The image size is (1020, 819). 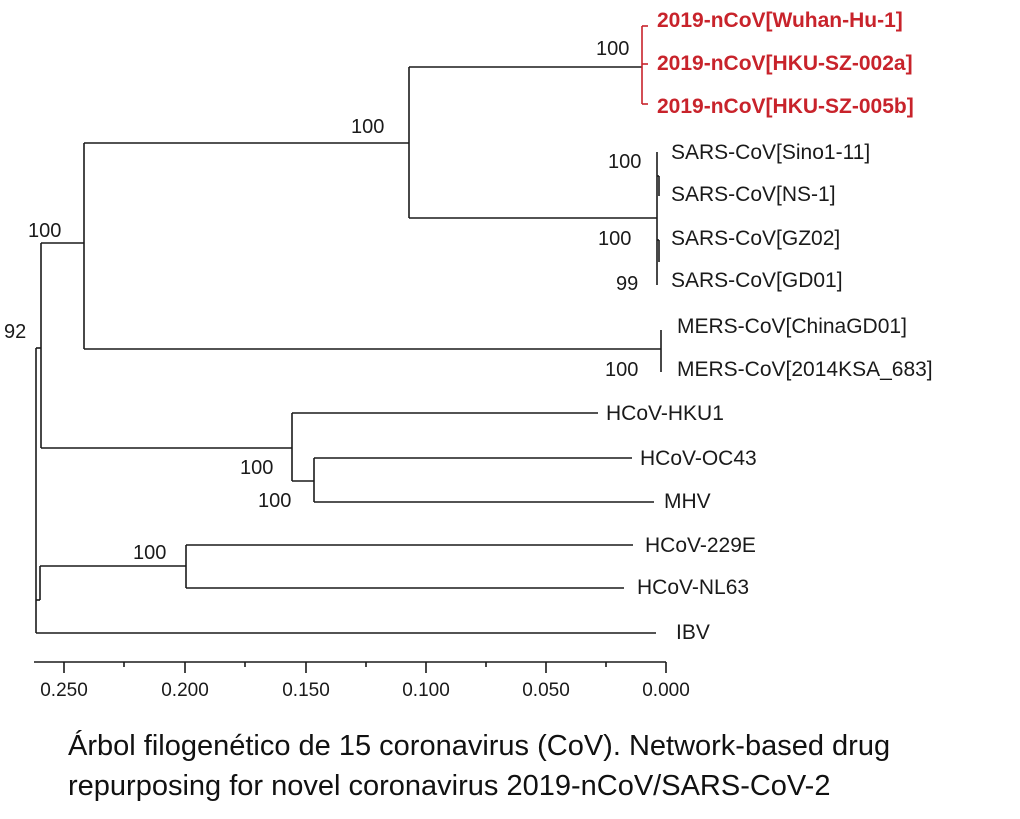 What do you see at coordinates (15, 332) in the screenshot?
I see `bootstrap-value: 92` at bounding box center [15, 332].